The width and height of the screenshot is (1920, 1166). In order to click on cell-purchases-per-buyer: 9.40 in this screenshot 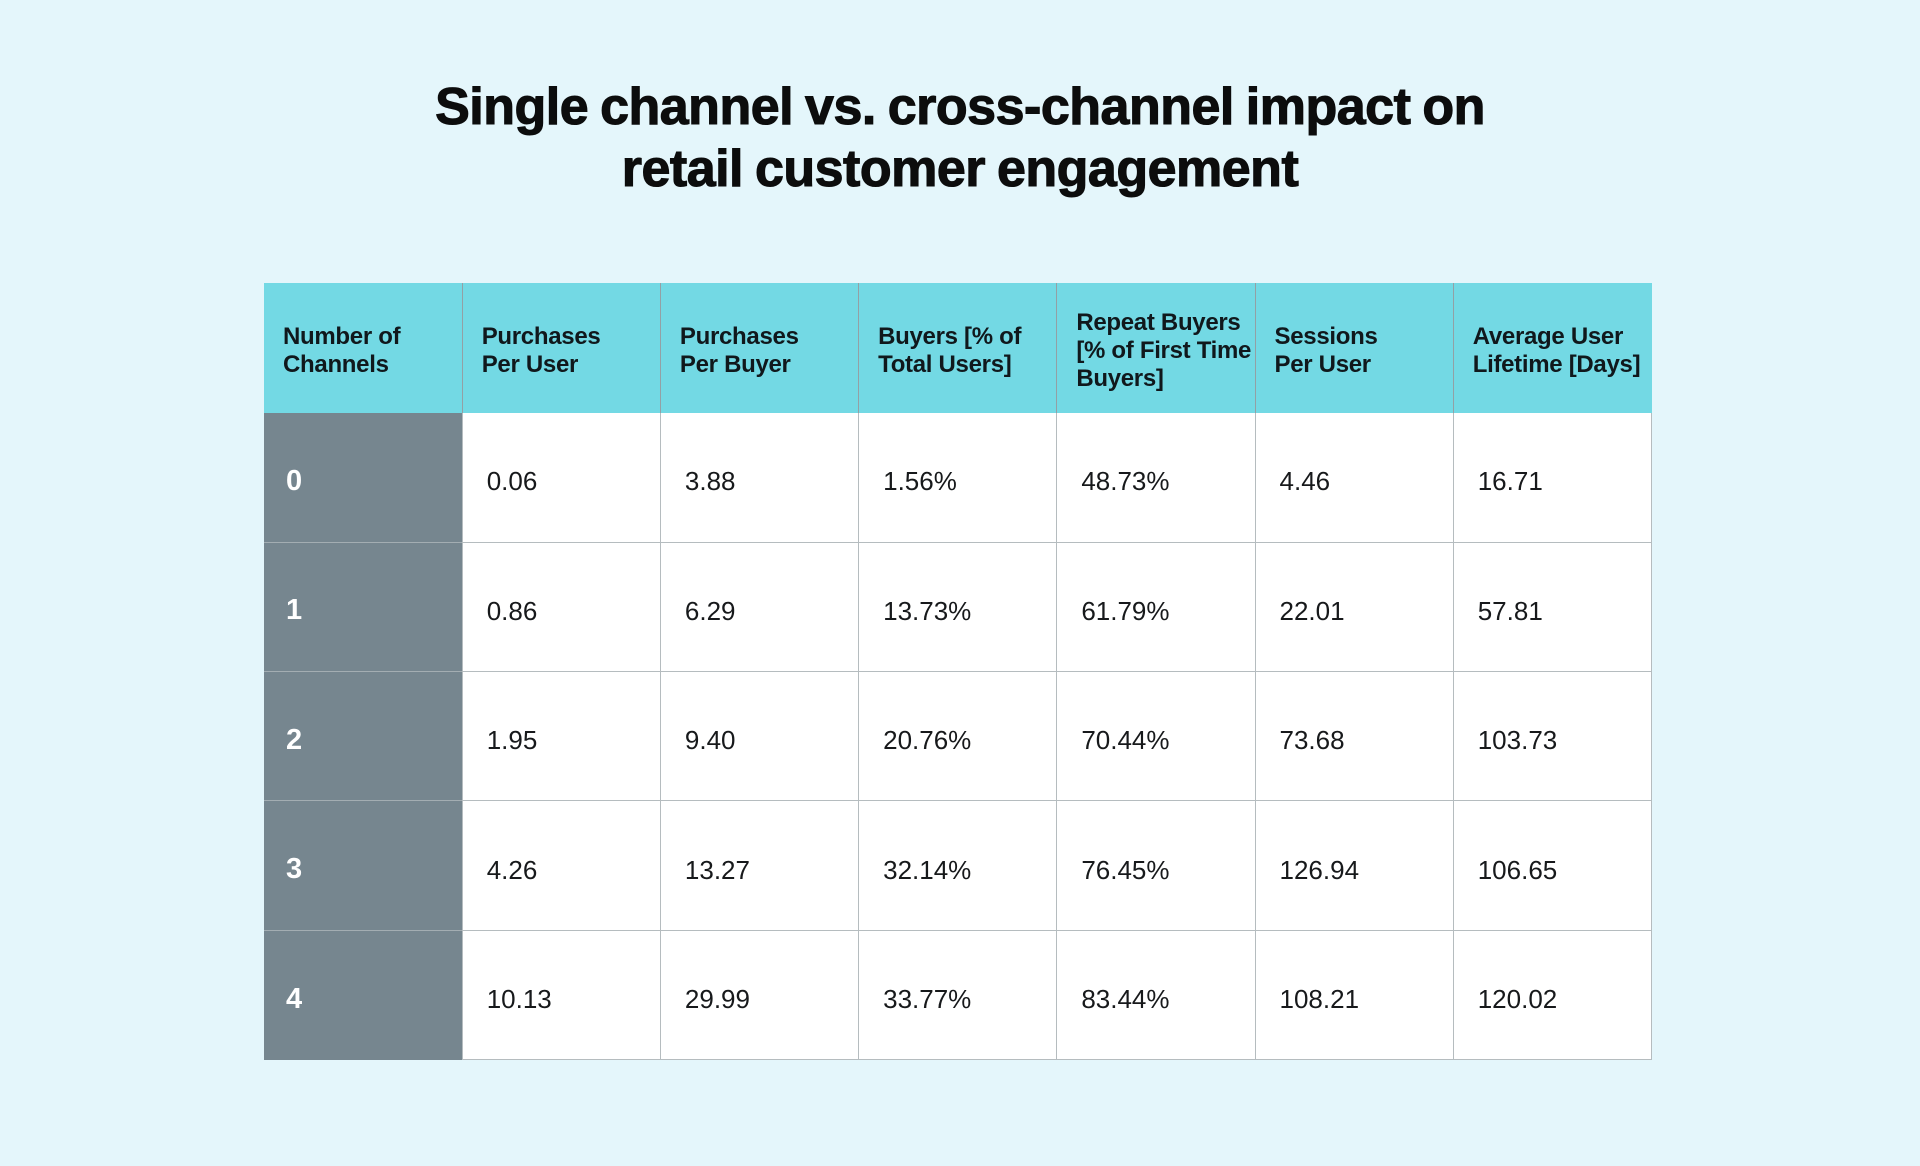, I will do `click(759, 736)`.